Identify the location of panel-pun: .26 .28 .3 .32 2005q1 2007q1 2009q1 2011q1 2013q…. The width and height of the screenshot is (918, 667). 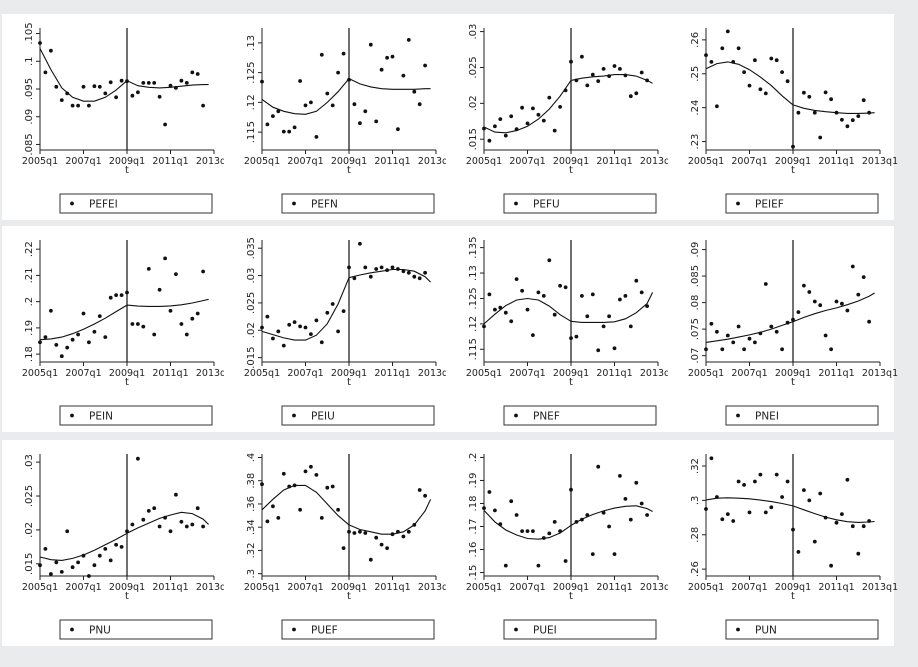
(783, 543).